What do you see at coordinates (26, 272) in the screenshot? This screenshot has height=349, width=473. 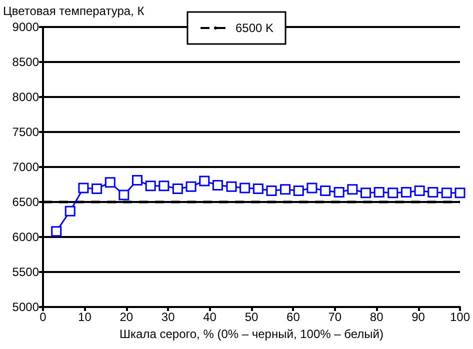 I see `y-tick-label: 5500` at bounding box center [26, 272].